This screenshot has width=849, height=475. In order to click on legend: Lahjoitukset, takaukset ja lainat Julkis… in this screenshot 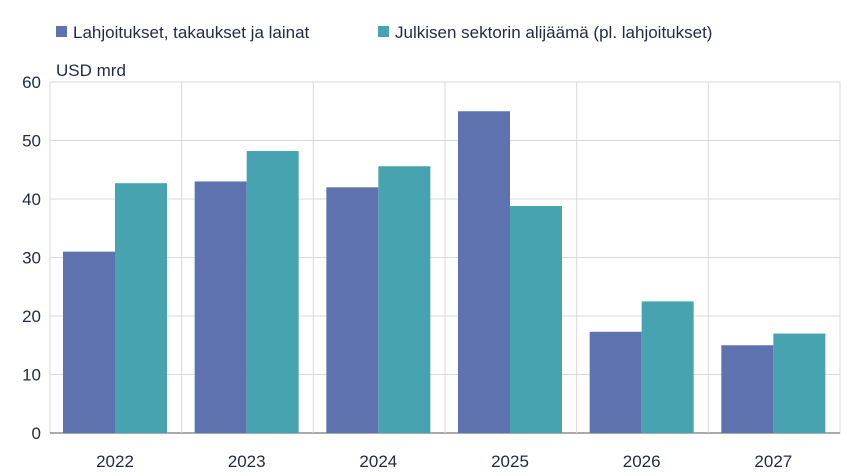, I will do `click(384, 32)`.